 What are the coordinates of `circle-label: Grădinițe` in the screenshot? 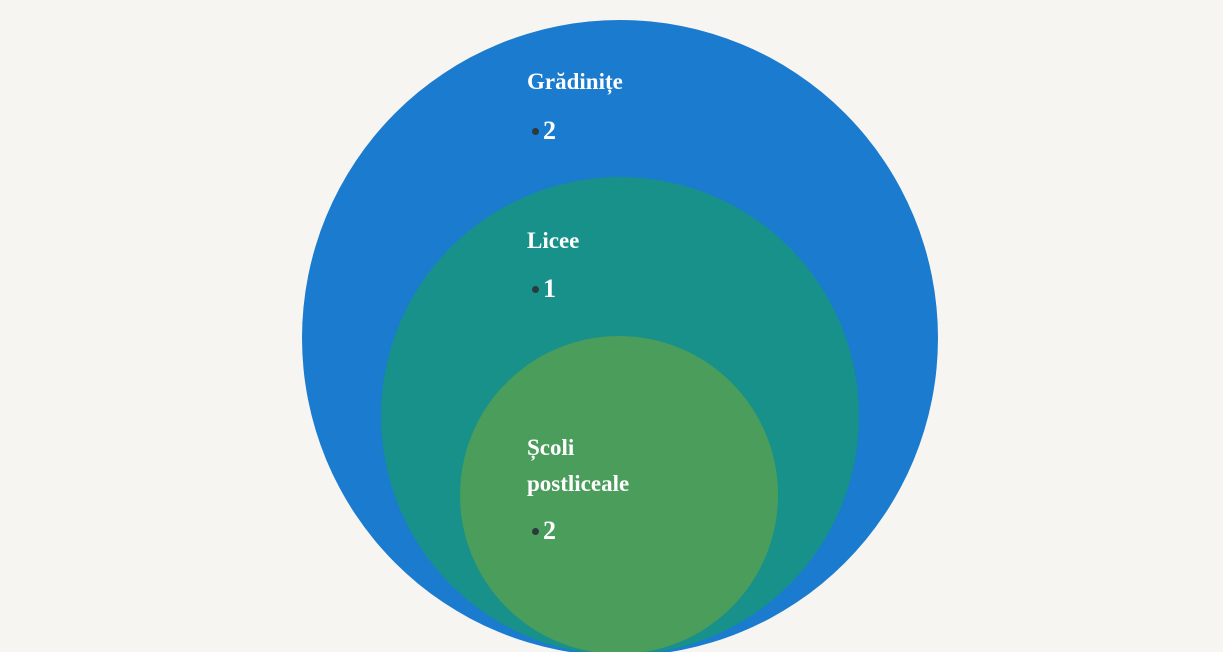 It's located at (575, 81).